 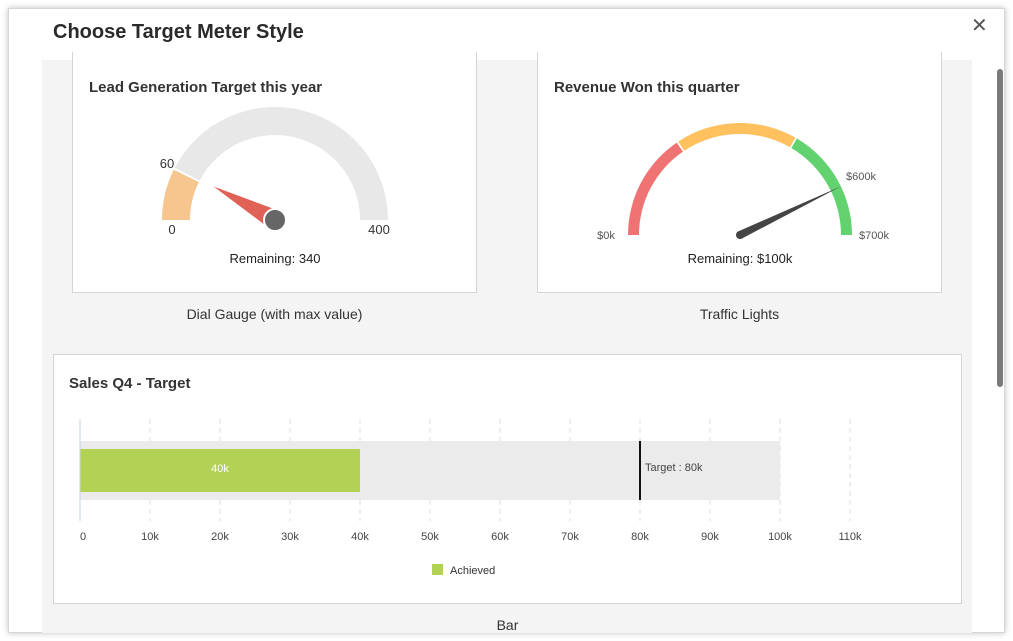 I want to click on gauge-track, so click(x=281, y=163).